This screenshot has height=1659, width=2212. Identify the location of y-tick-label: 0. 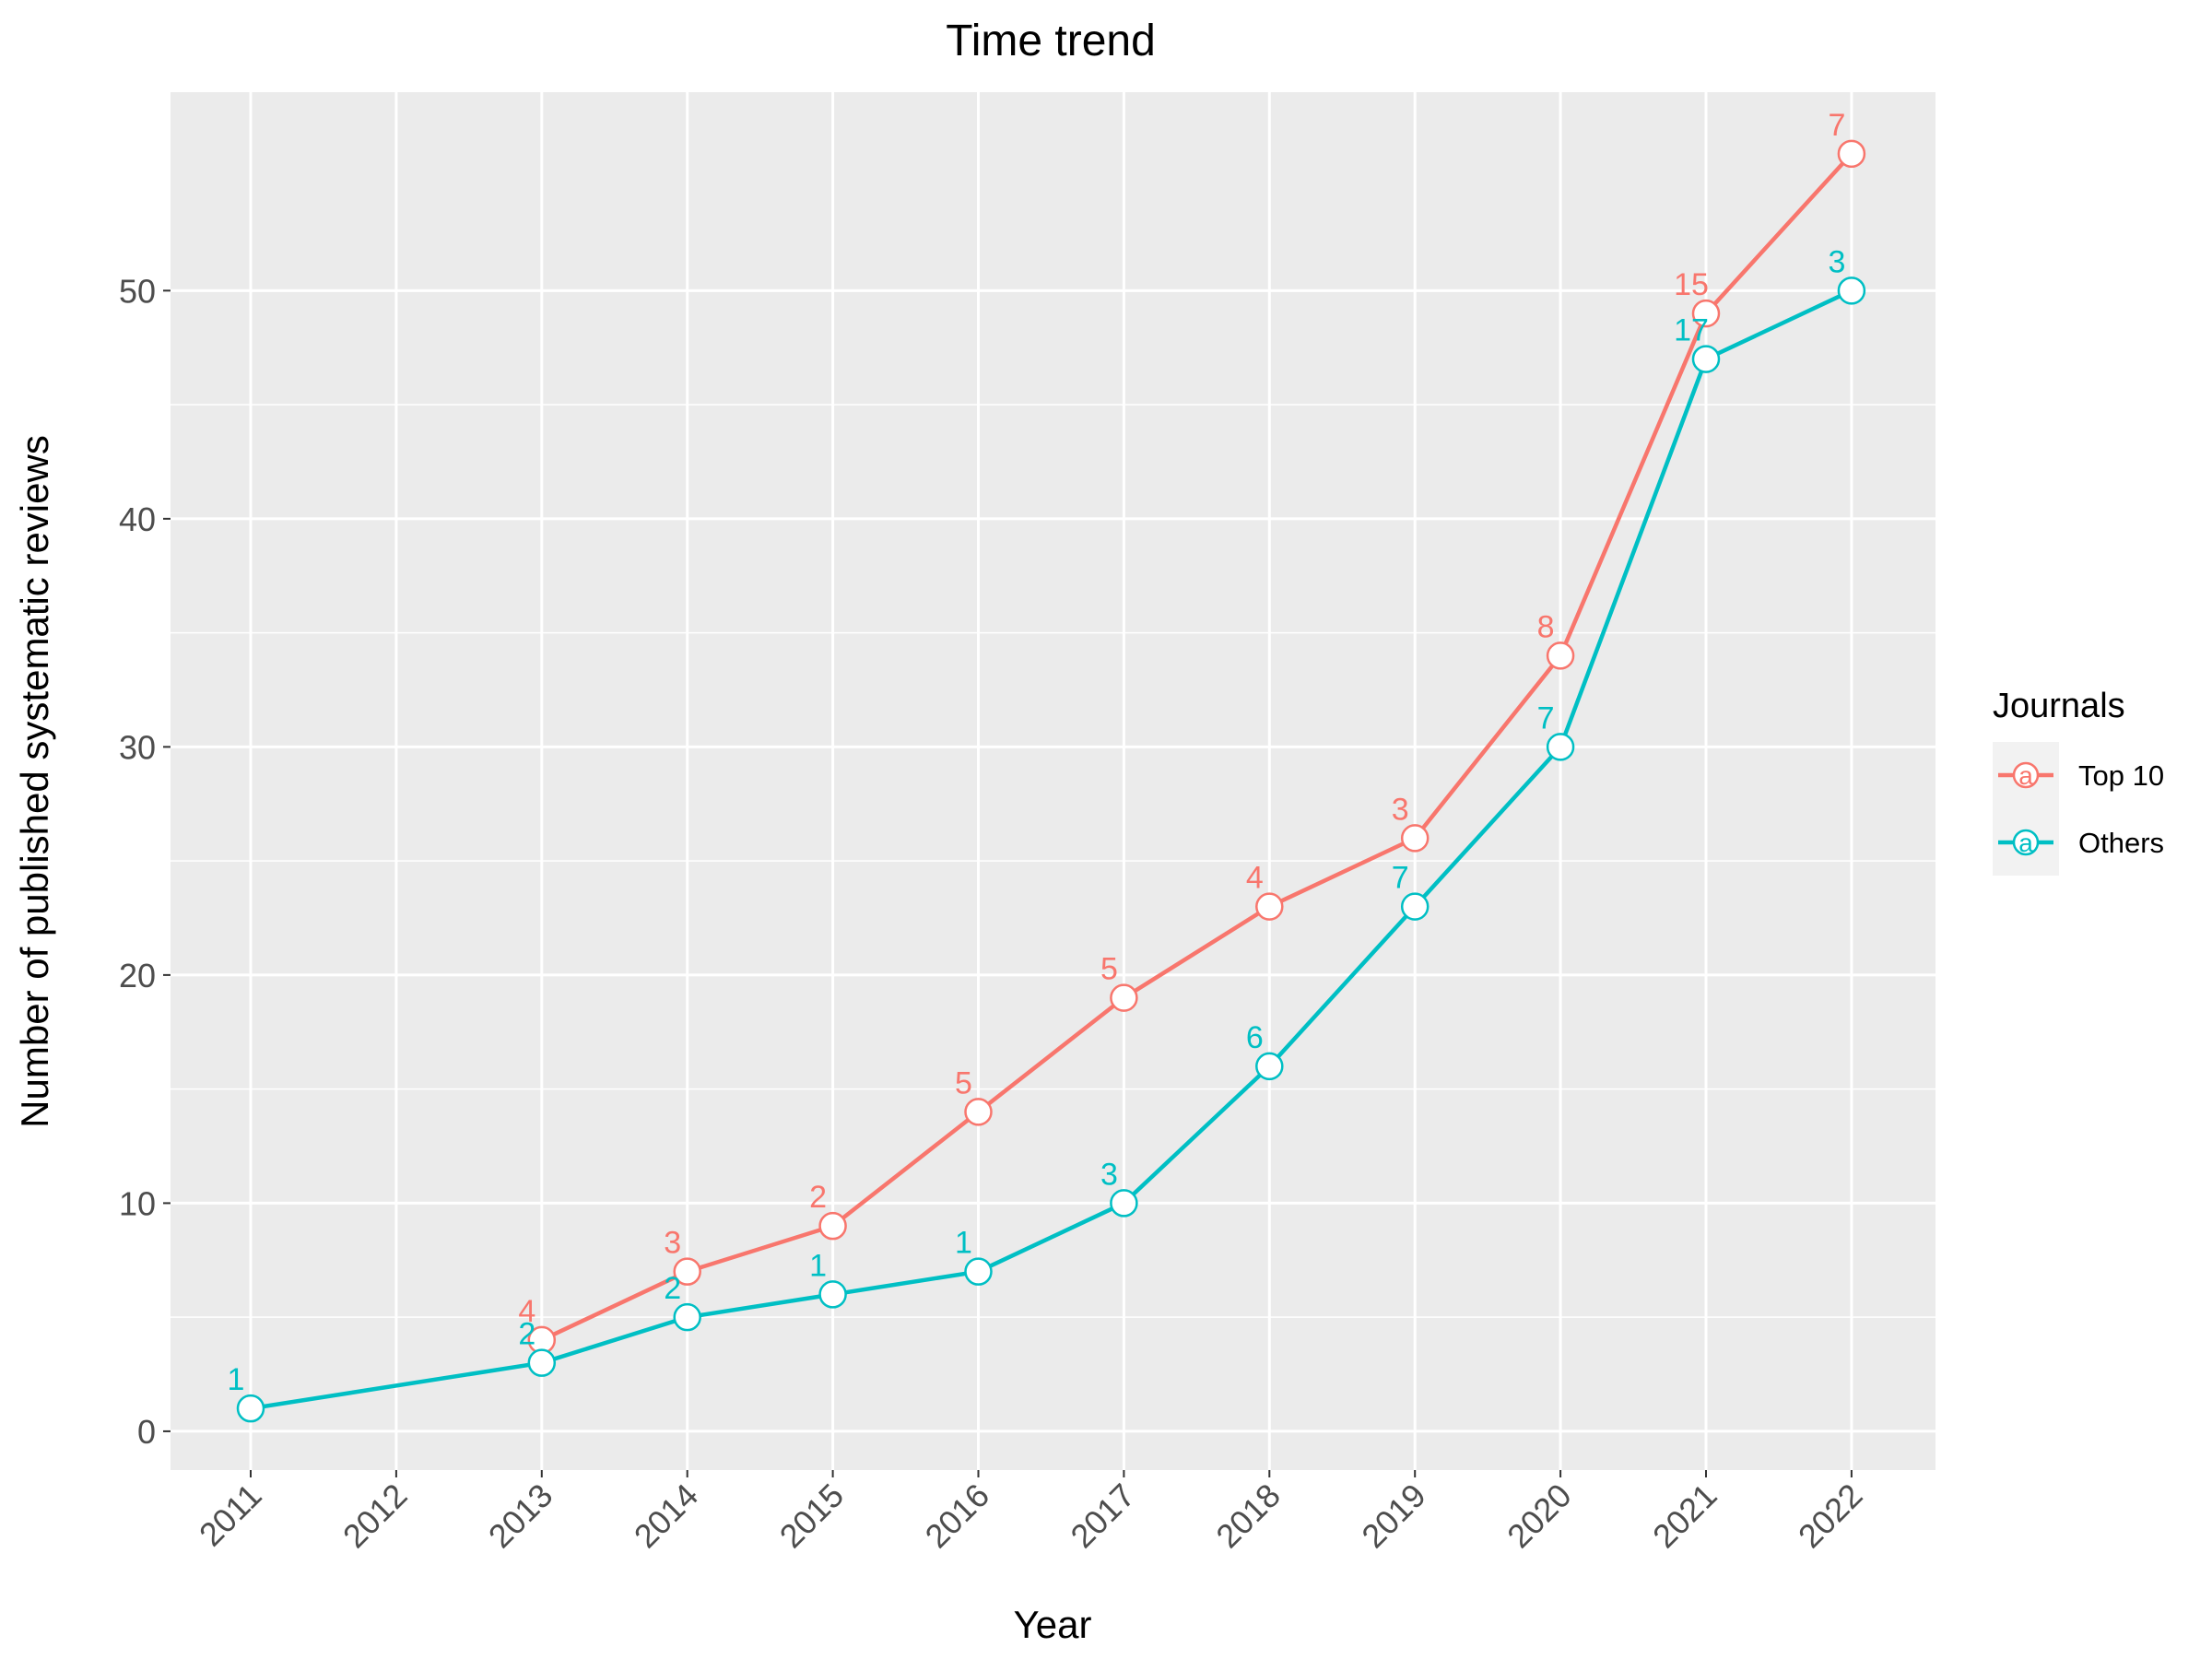
(146, 1432).